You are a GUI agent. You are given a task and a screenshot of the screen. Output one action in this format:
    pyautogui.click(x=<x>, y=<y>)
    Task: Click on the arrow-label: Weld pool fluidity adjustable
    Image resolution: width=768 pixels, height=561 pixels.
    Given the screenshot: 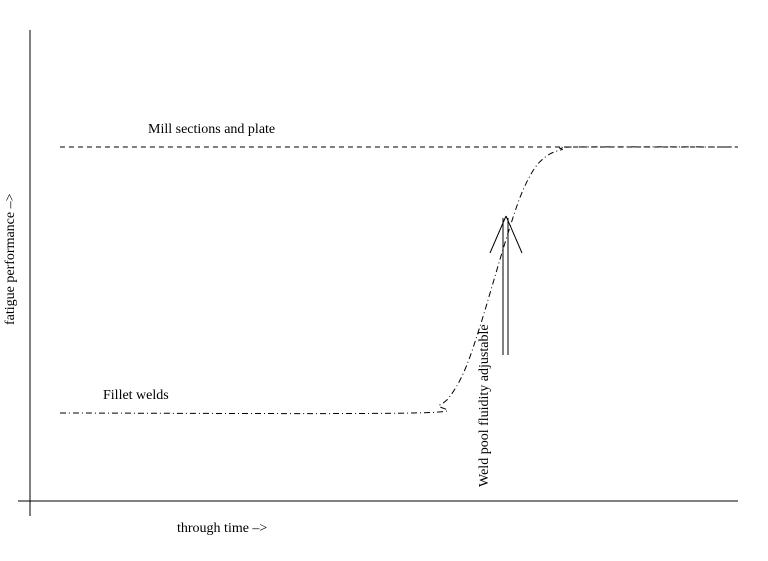 What is the action you would take?
    pyautogui.click(x=484, y=405)
    